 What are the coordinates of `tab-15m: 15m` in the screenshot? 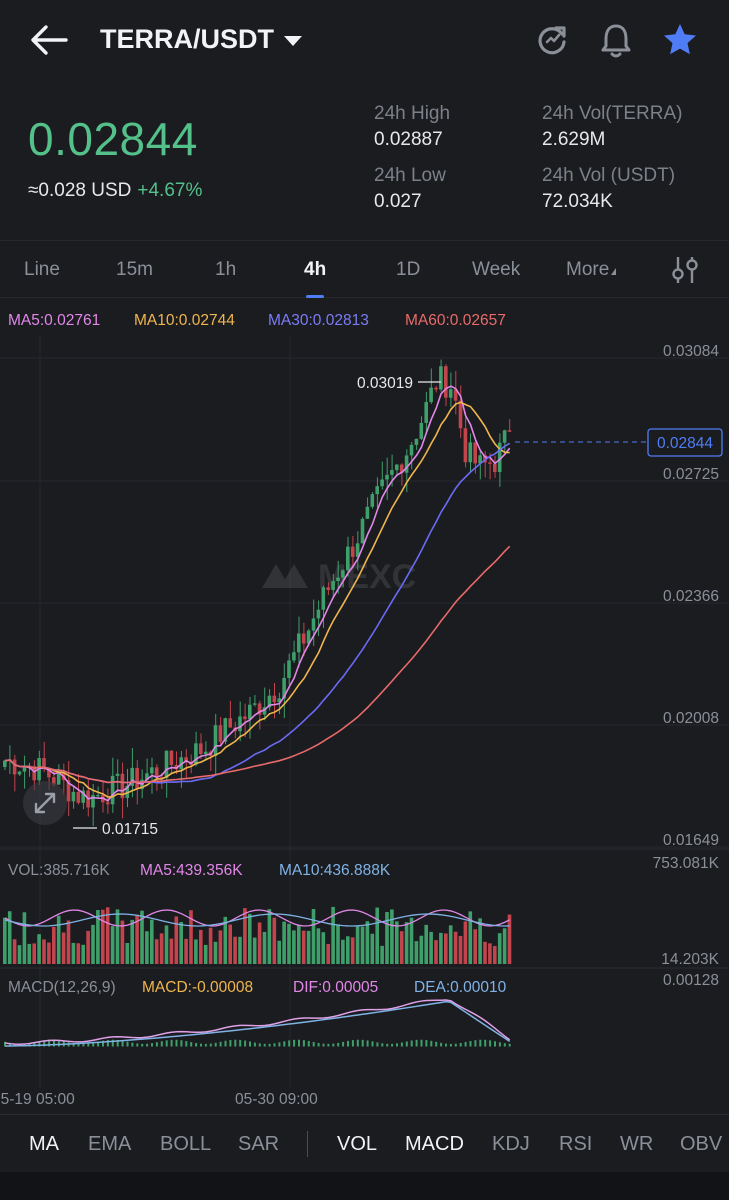 It's located at (134, 269).